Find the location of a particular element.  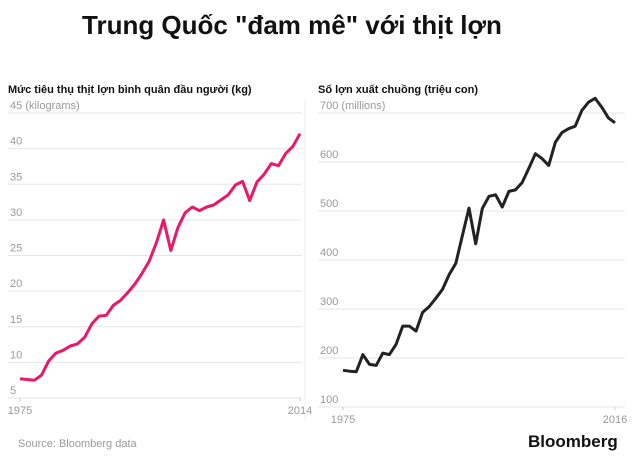

y-tick-label: 30 is located at coordinates (16, 213).